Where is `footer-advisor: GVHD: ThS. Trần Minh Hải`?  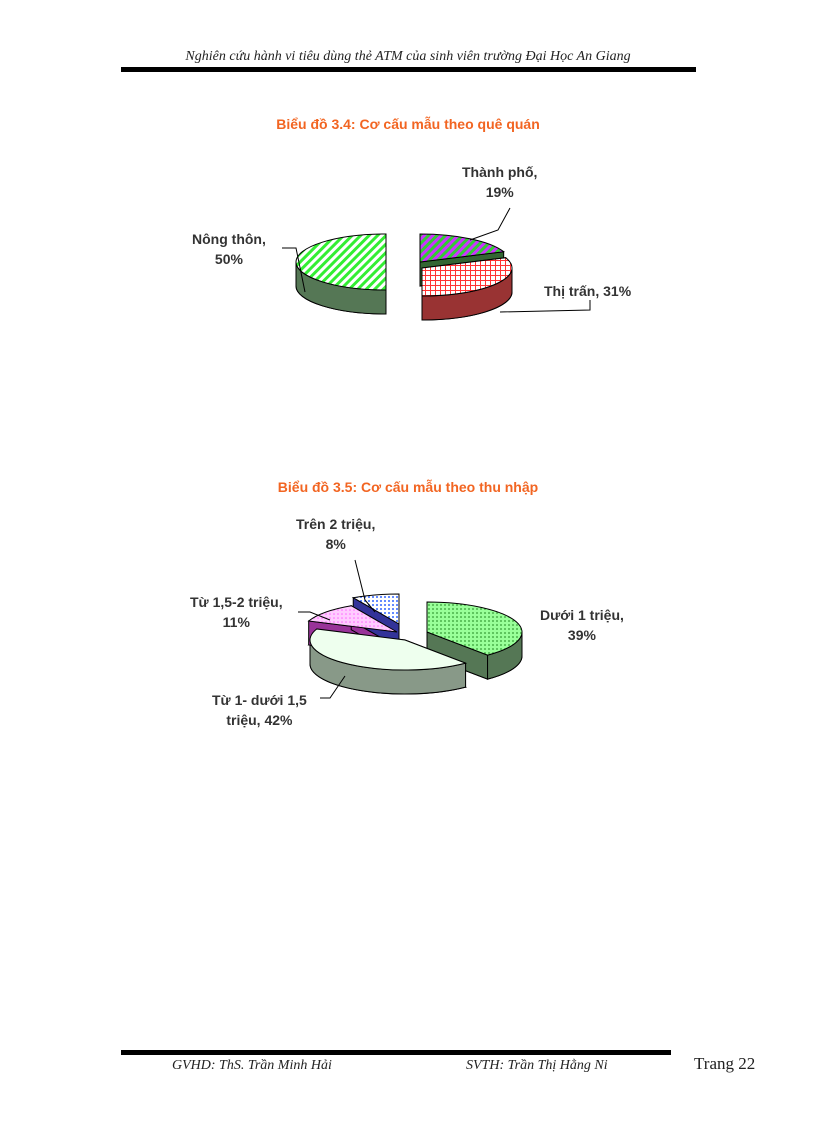
footer-advisor: GVHD: ThS. Trần Minh Hải is located at coordinates (252, 1065).